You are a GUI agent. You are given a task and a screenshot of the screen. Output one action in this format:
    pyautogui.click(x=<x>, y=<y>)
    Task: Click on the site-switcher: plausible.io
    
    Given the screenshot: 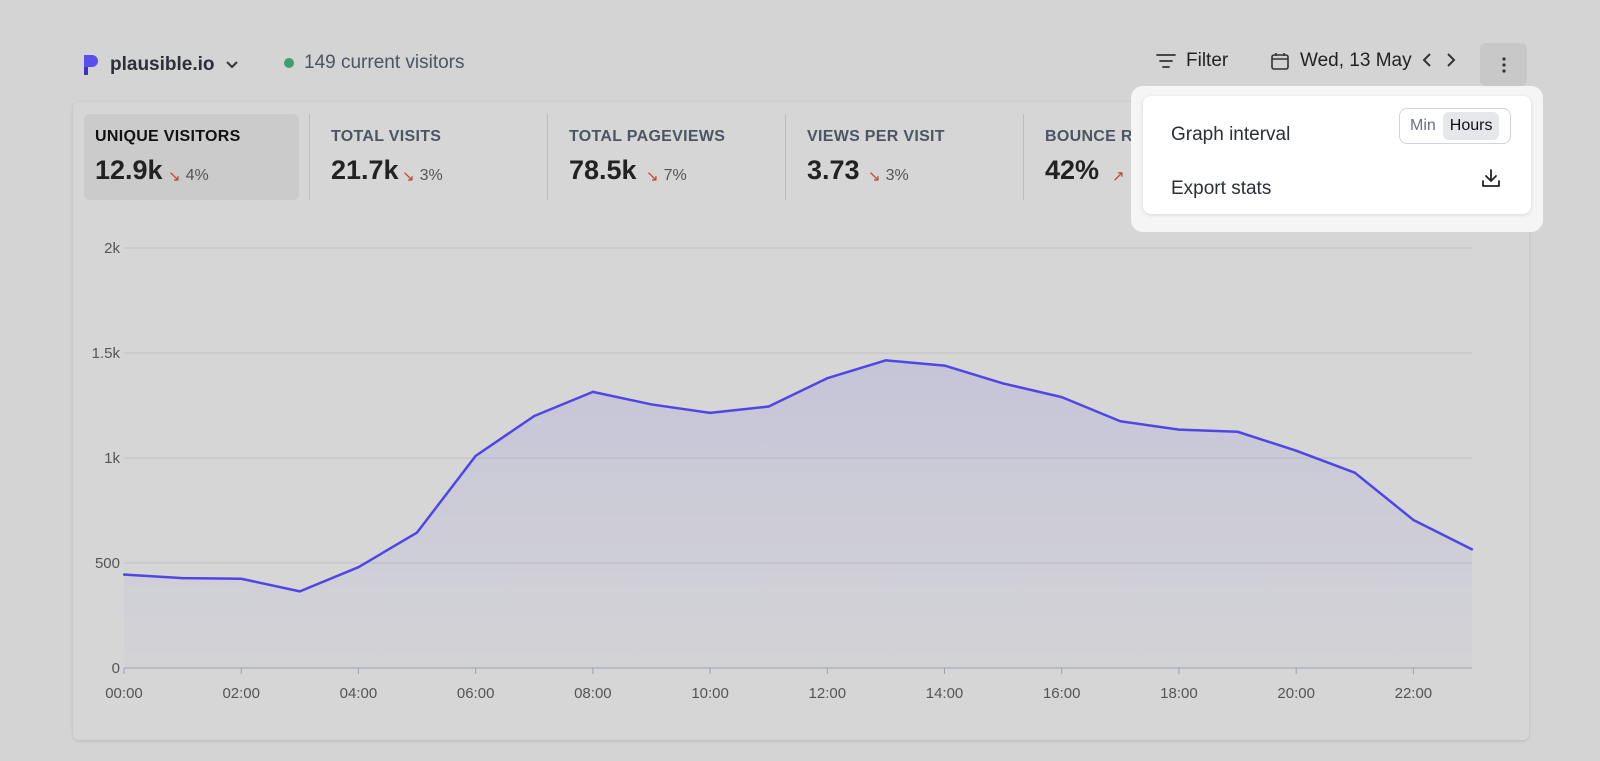 What is the action you would take?
    pyautogui.click(x=160, y=65)
    